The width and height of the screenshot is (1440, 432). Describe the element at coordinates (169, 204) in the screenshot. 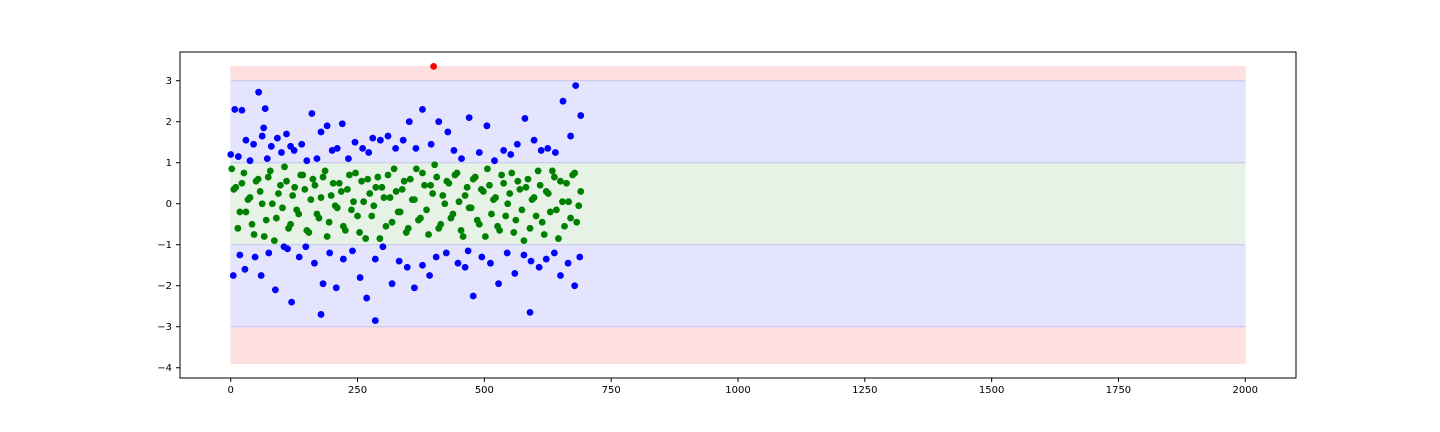

I see `y-tick-label-3: 0` at that location.